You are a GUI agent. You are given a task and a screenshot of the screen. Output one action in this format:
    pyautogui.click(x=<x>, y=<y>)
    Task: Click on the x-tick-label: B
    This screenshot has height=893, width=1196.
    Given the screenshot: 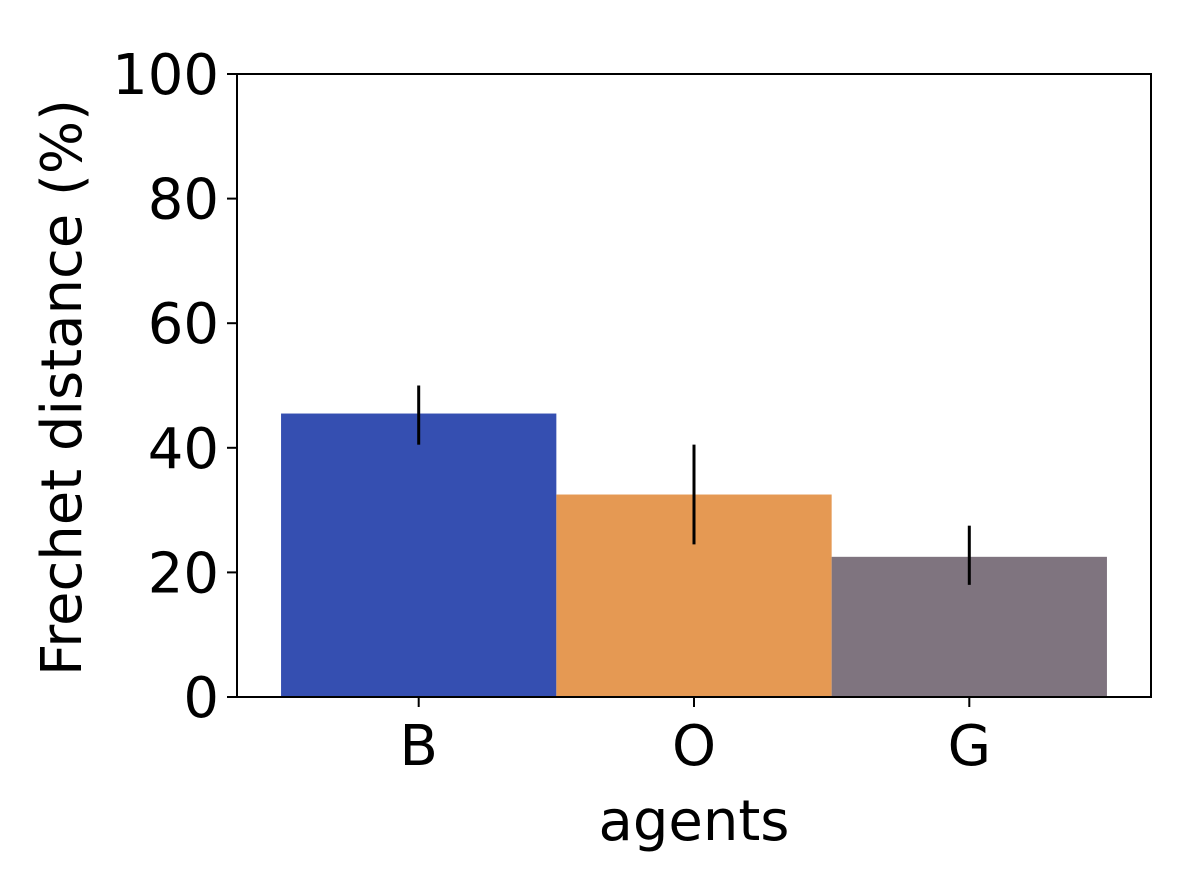 What is the action you would take?
    pyautogui.click(x=418, y=746)
    